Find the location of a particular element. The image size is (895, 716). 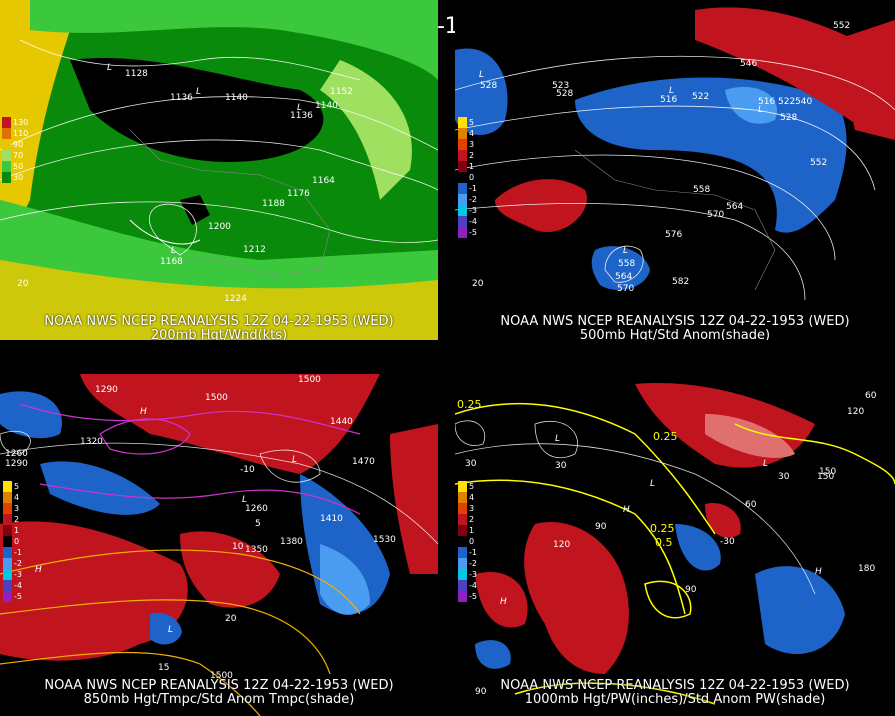

svg-text: 1152 is located at coordinates (341, 92).